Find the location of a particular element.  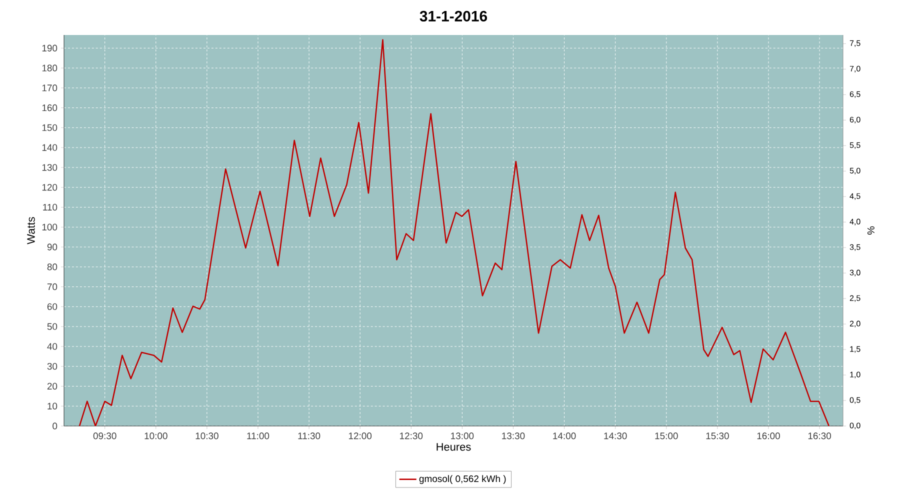

x-tick-label: 12:00 is located at coordinates (360, 436).